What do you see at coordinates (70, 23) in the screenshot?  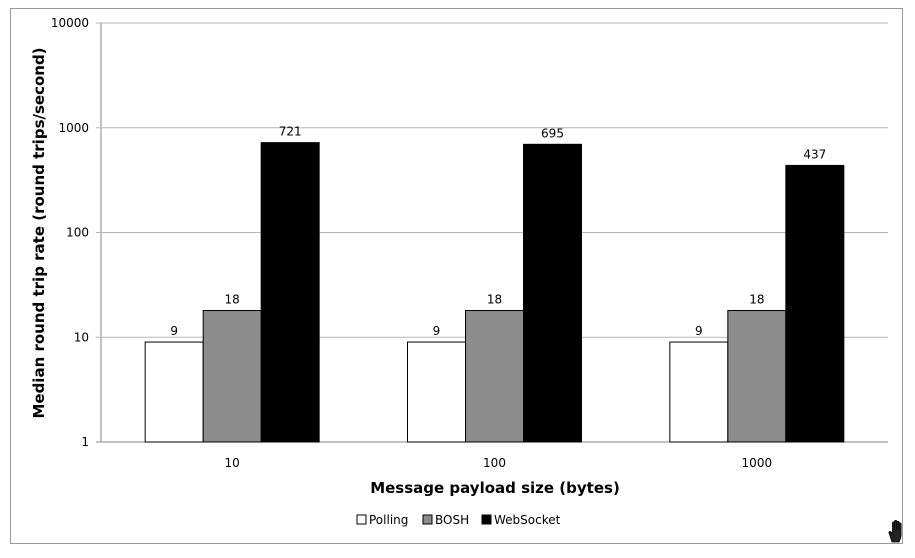 I see `y-tick-label: 10000` at bounding box center [70, 23].